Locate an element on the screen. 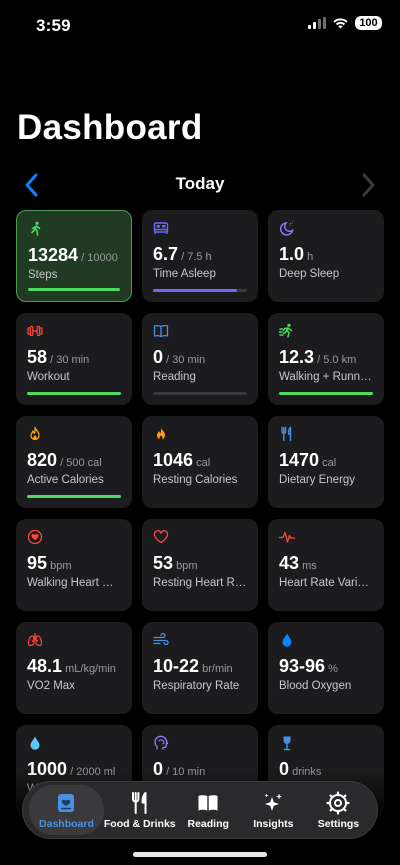  metric-unit: cal is located at coordinates (202, 463).